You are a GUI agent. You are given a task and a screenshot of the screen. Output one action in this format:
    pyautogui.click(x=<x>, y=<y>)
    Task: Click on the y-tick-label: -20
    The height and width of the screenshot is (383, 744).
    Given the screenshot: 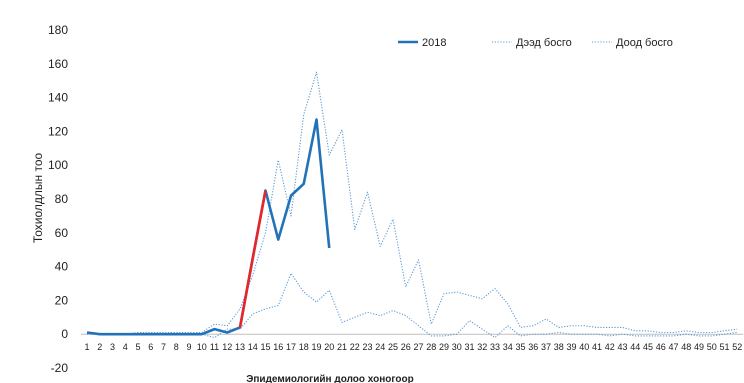 What is the action you would take?
    pyautogui.click(x=60, y=368)
    